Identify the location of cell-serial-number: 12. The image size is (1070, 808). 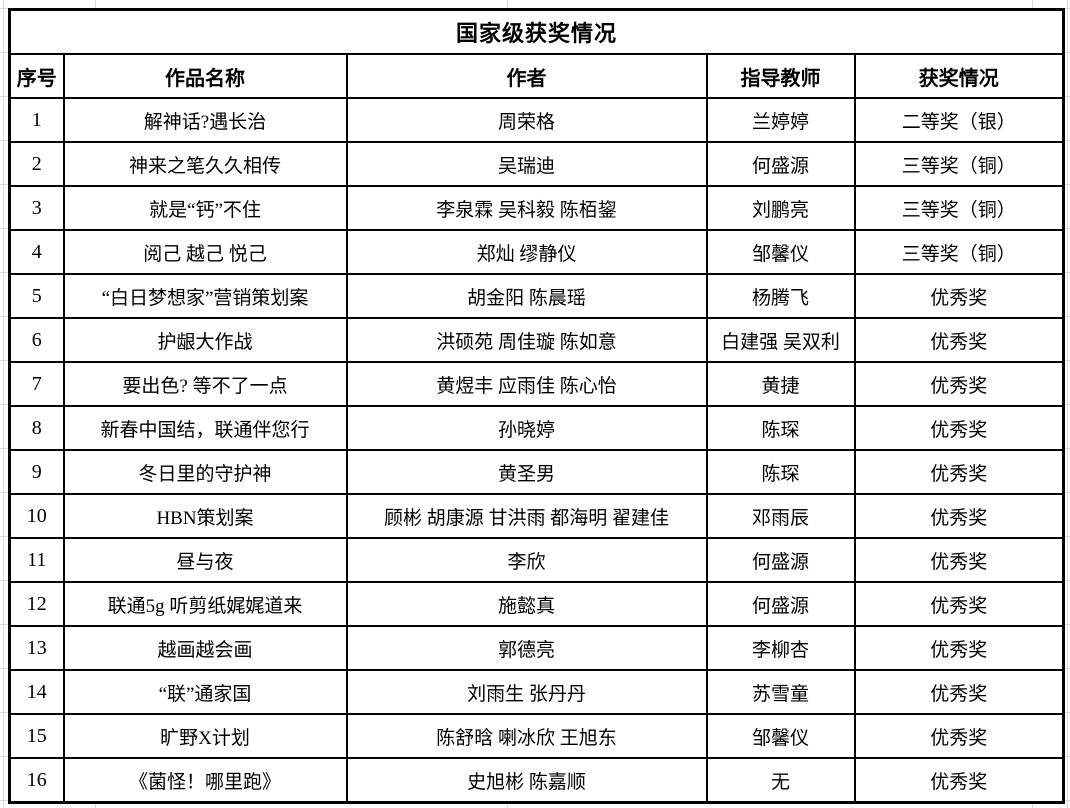
(36, 604).